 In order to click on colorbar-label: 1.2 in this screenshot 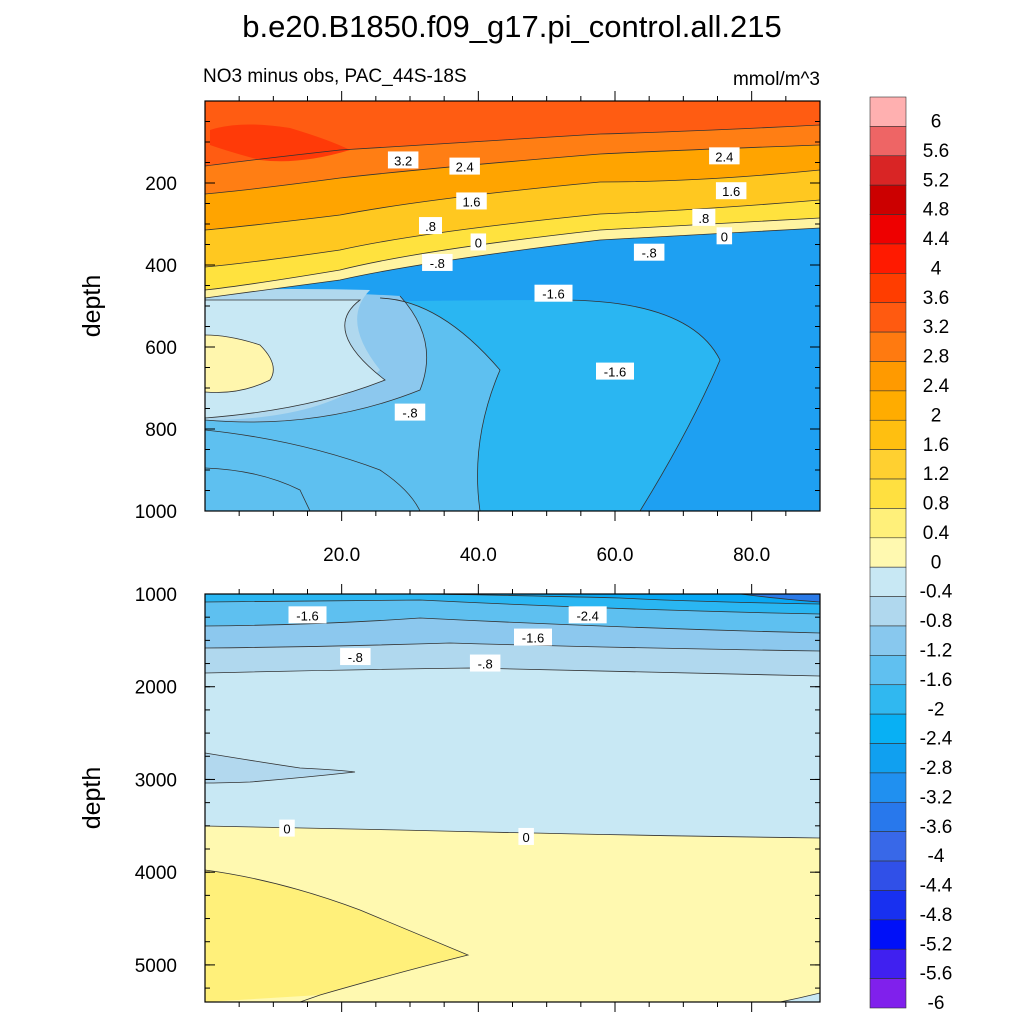, I will do `click(936, 474)`.